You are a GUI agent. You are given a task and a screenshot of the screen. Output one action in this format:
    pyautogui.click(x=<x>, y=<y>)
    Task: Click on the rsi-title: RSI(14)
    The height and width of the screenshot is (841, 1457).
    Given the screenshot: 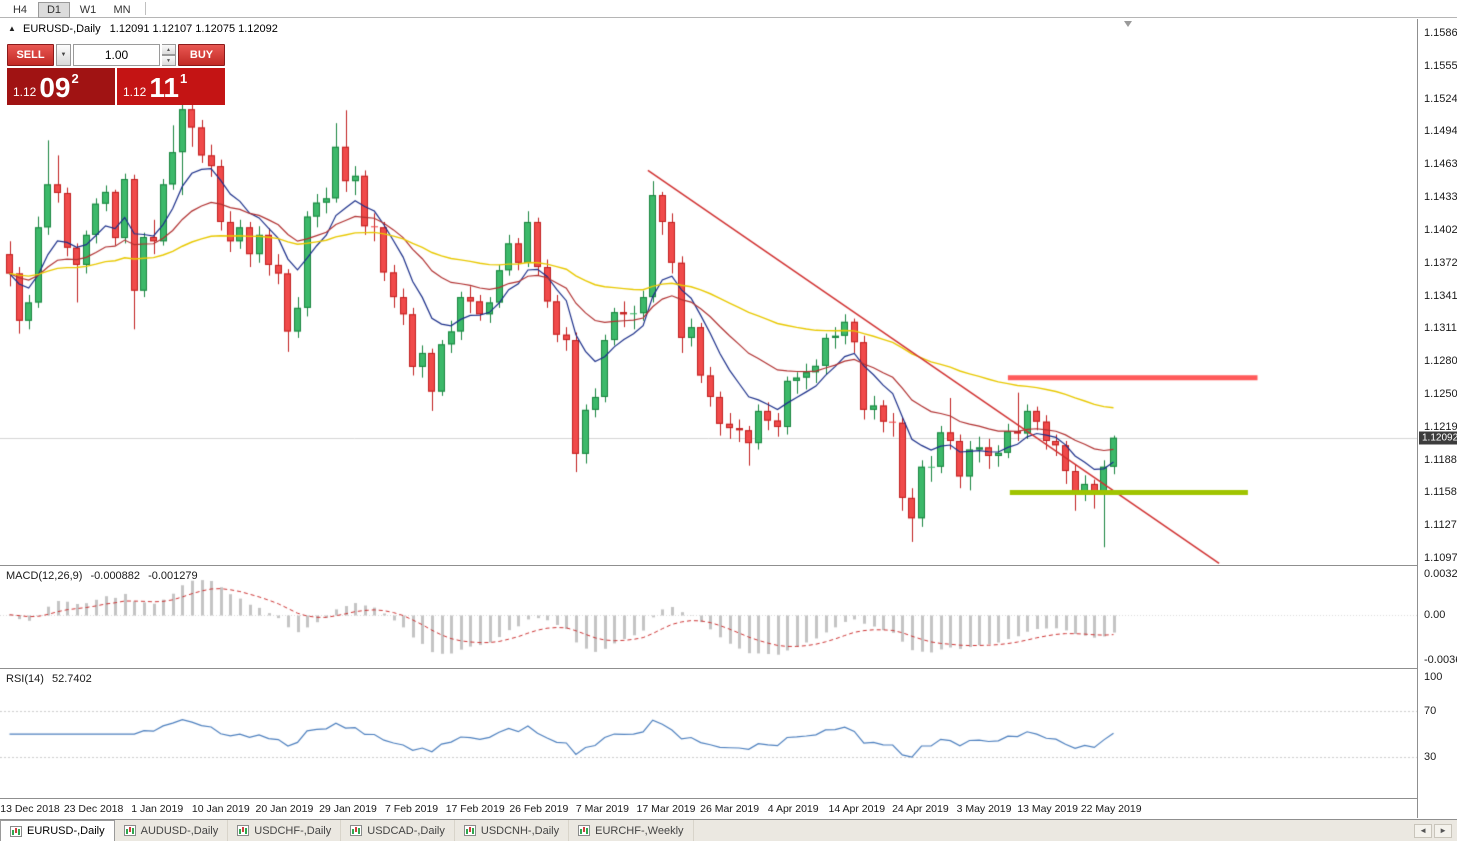 What is the action you would take?
    pyautogui.click(x=25, y=679)
    